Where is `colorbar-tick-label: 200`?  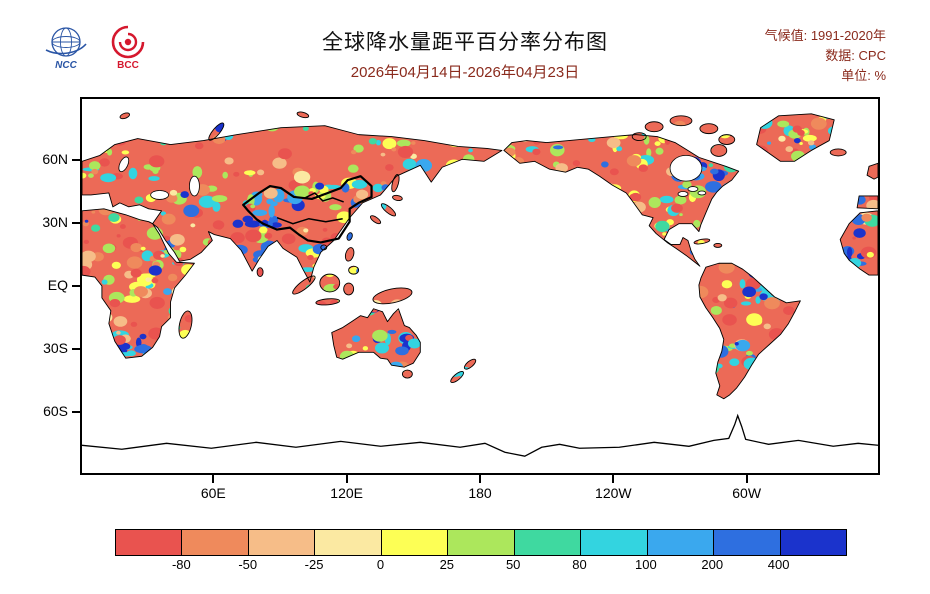 colorbar-tick-label: 200 is located at coordinates (712, 564).